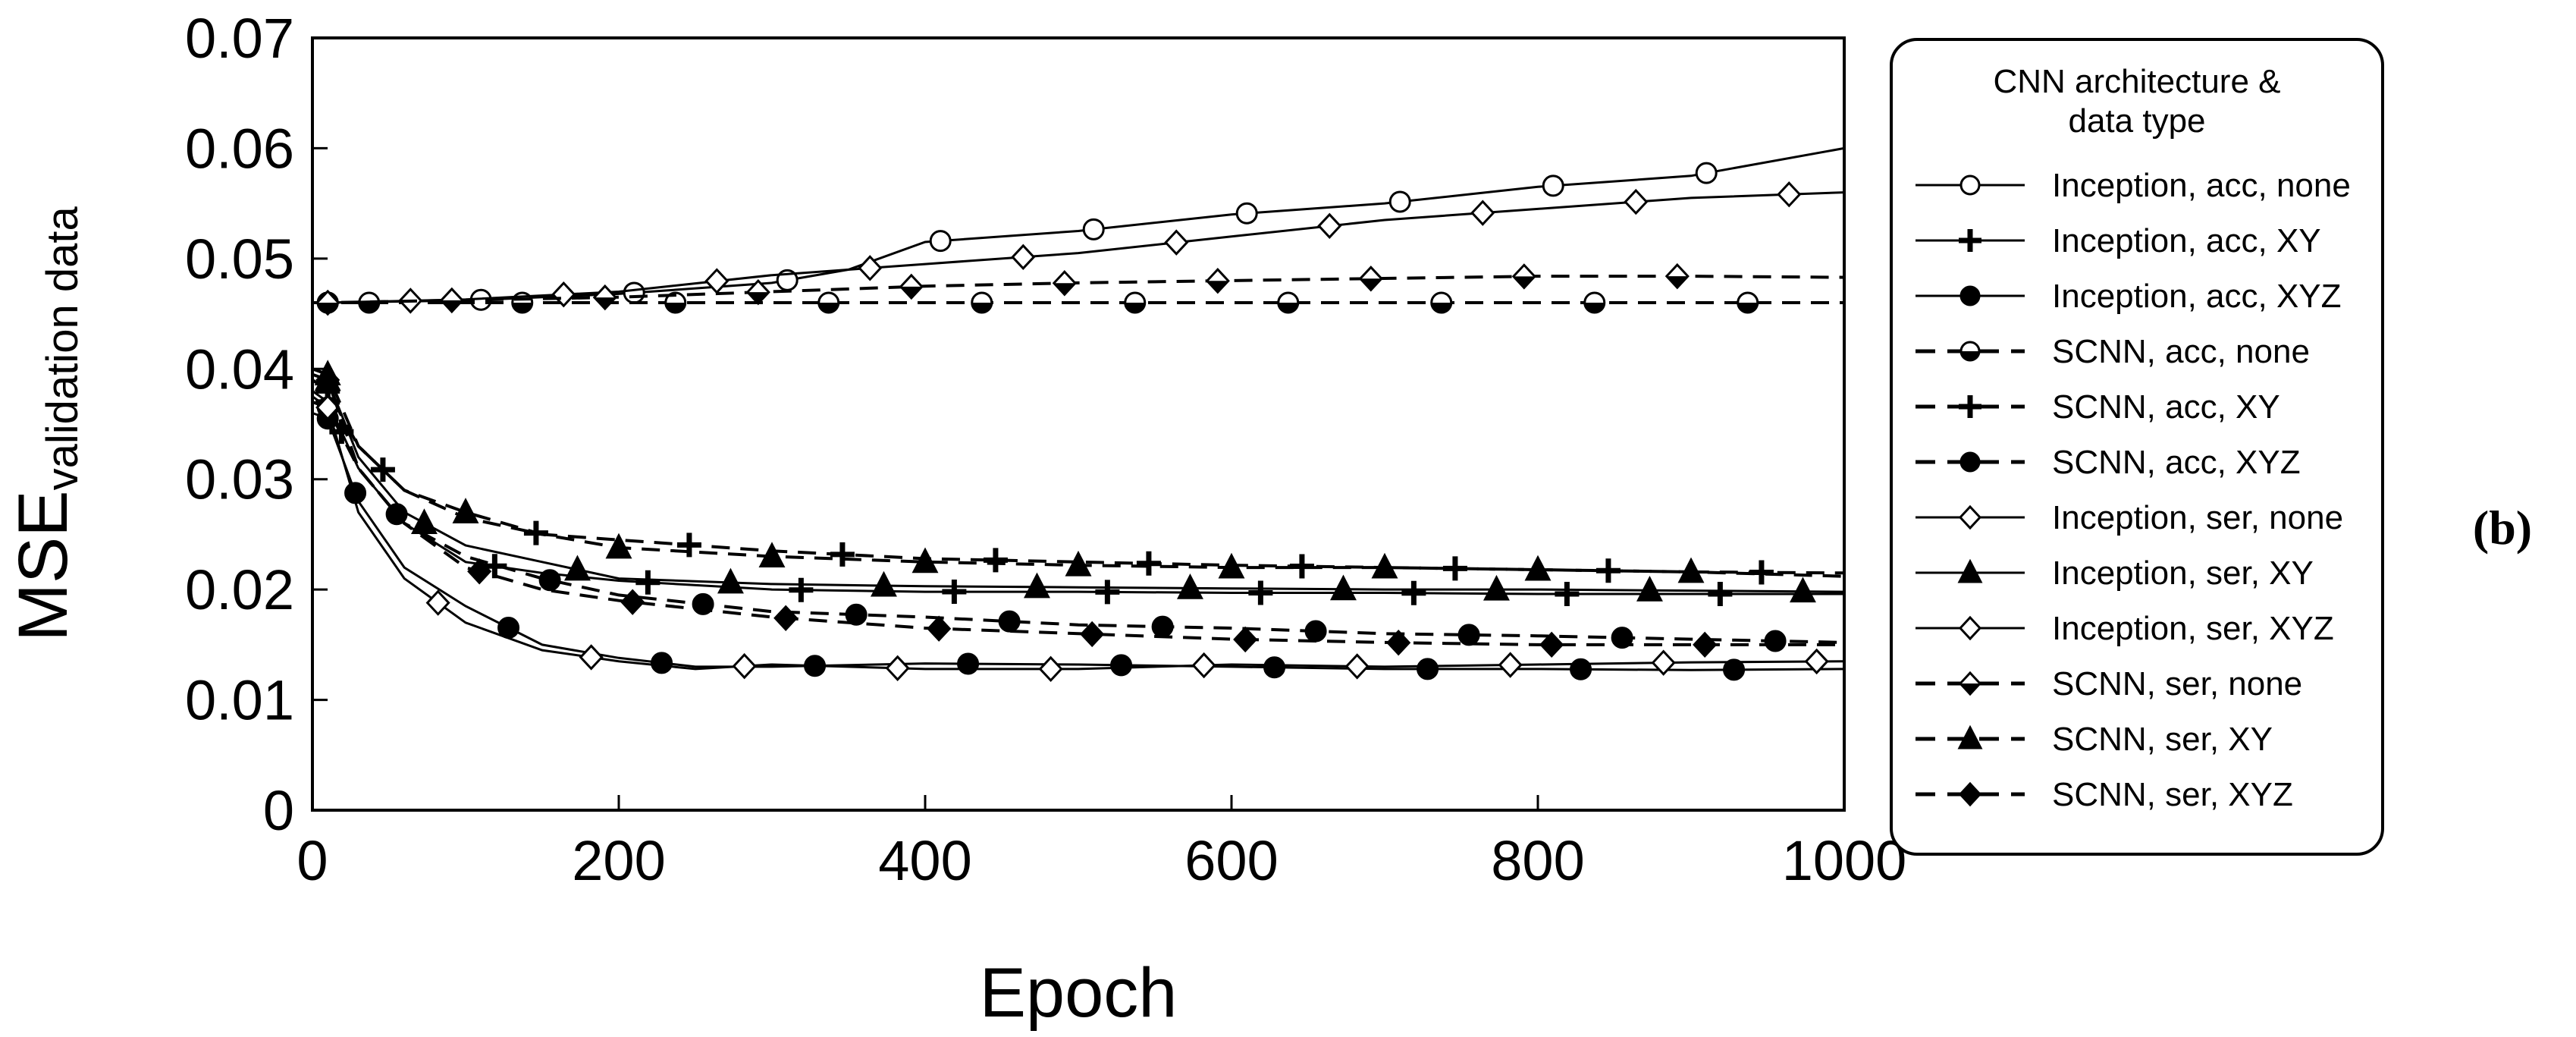 This screenshot has width=2576, height=1037. Describe the element at coordinates (239, 589) in the screenshot. I see `y-tick-label: 0.02` at that location.